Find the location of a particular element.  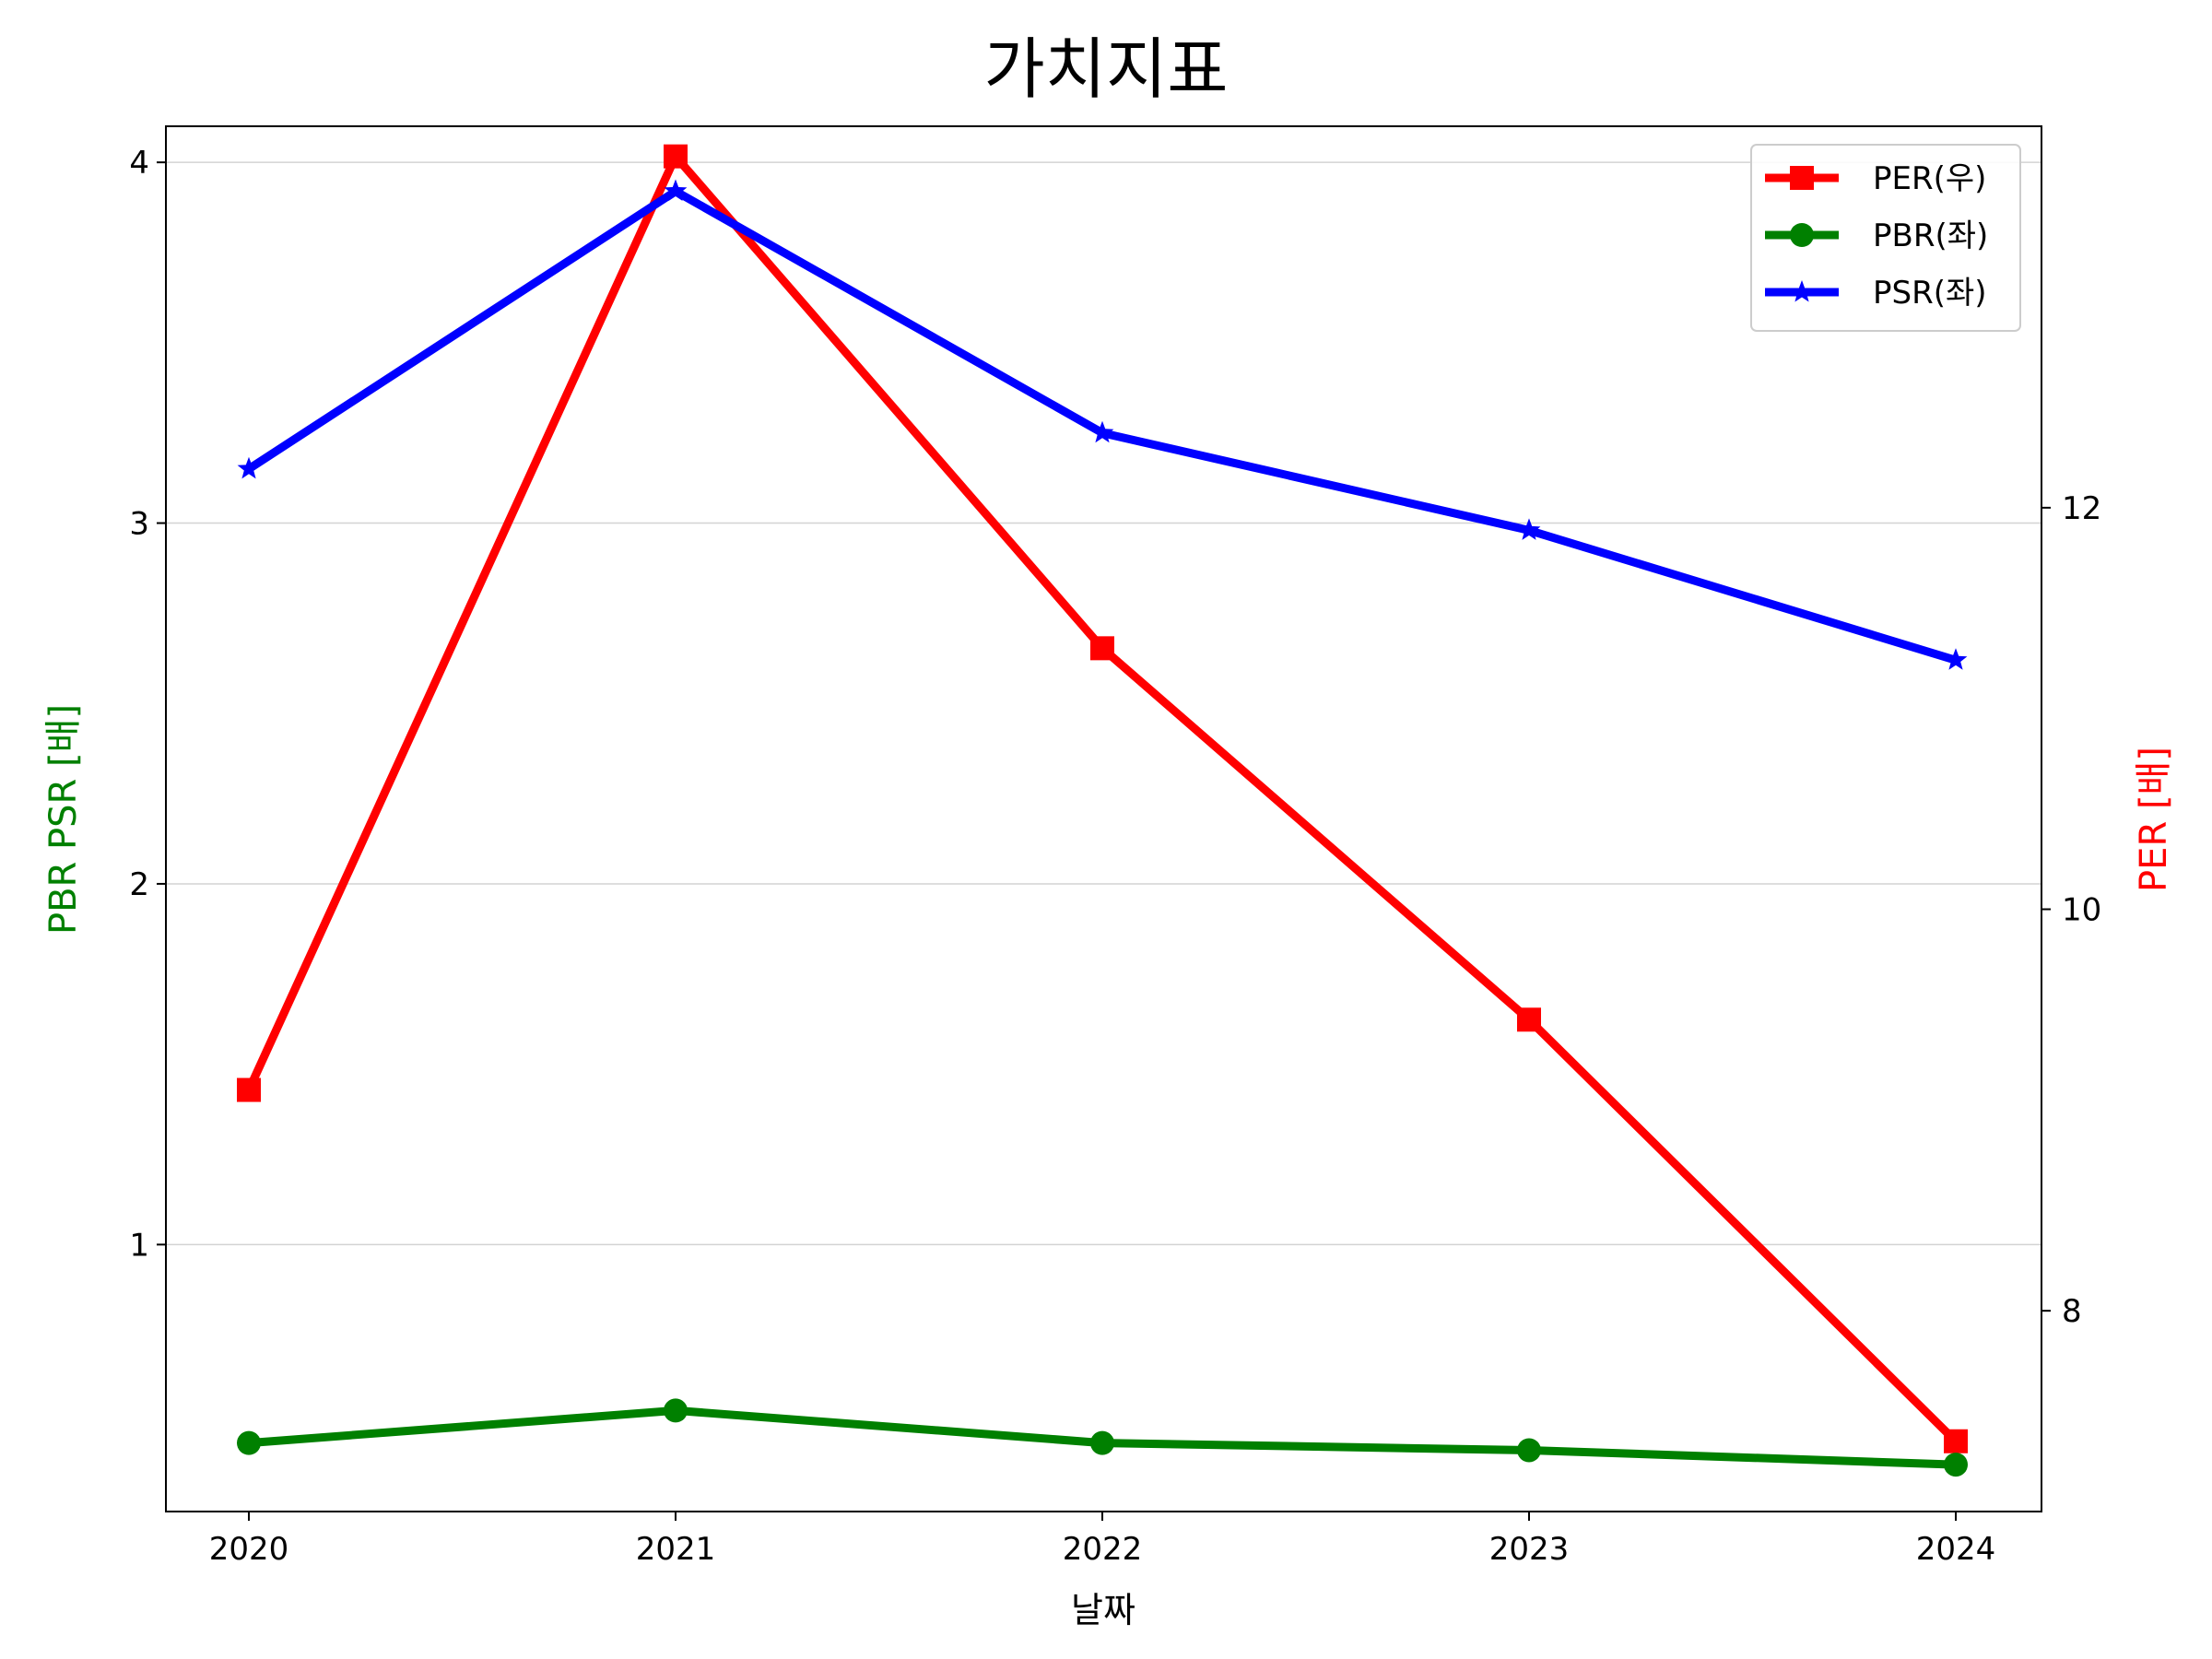

right-y-axis-label: PER [배] is located at coordinates (2154, 819).